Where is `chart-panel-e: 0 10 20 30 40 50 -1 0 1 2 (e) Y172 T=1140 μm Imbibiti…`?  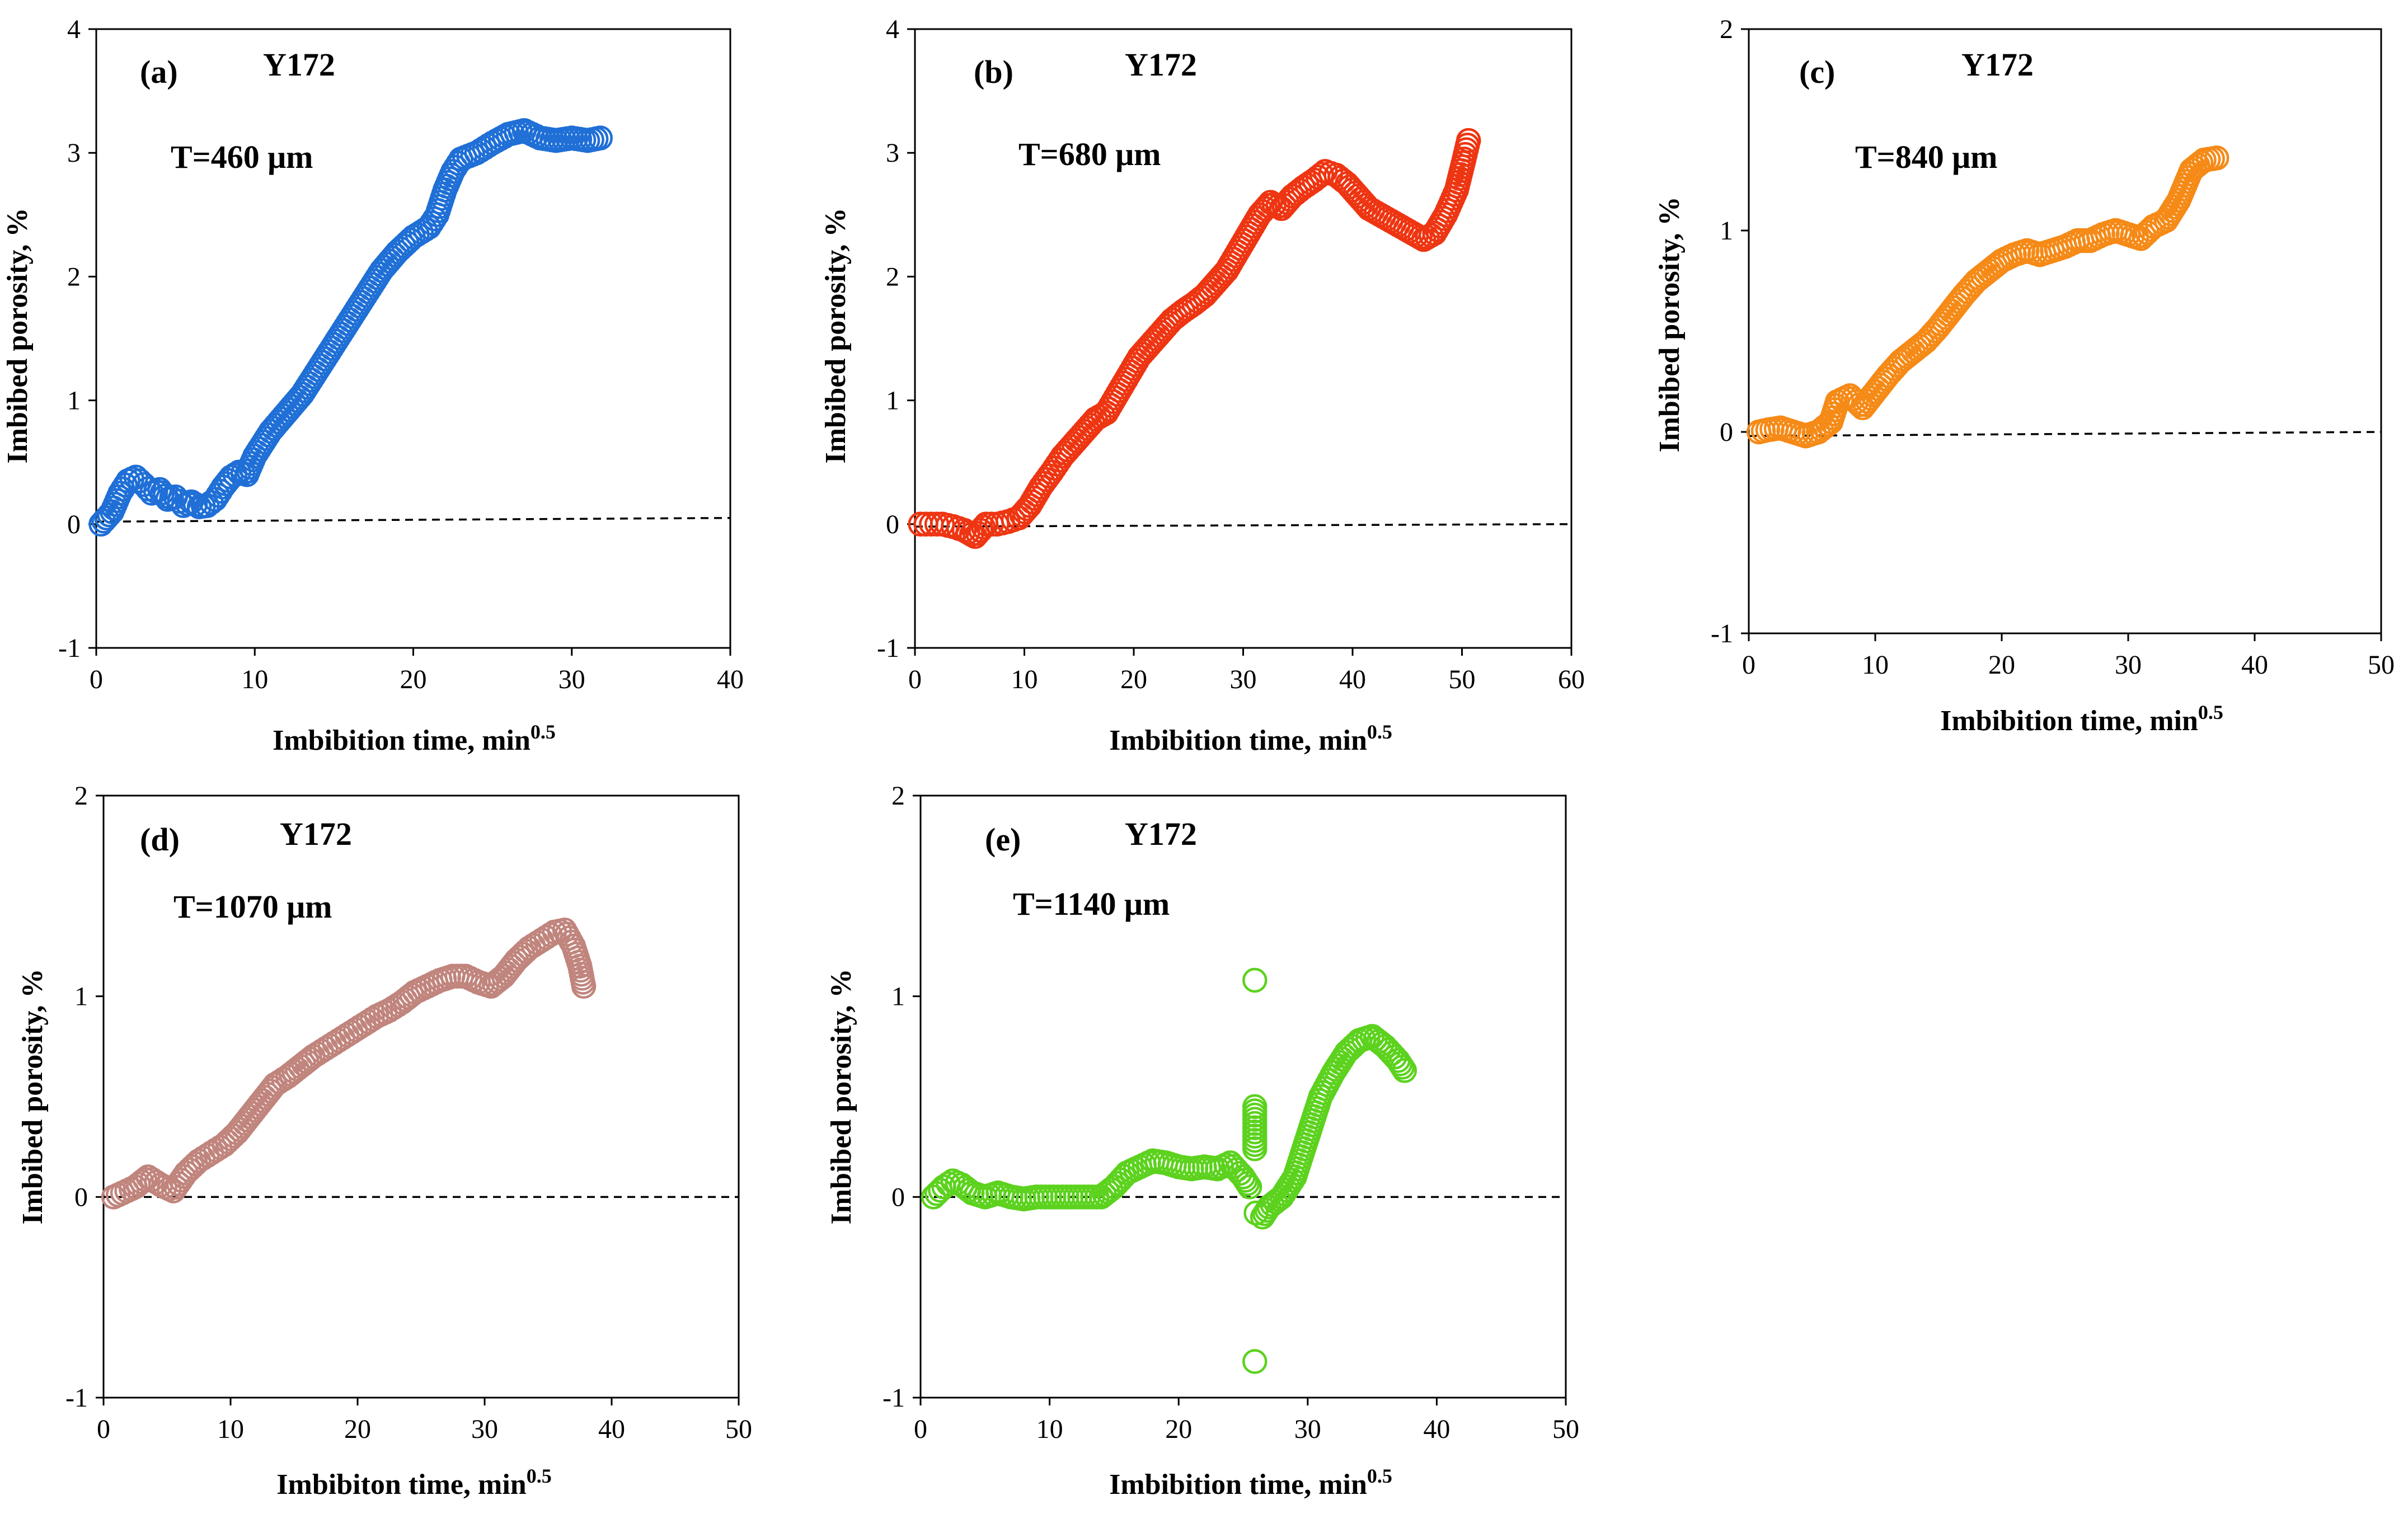 chart-panel-e: 0 10 20 30 40 50 -1 0 1 2 (e) Y172 T=1140 μm Imbibiti… is located at coordinates (1202, 1141).